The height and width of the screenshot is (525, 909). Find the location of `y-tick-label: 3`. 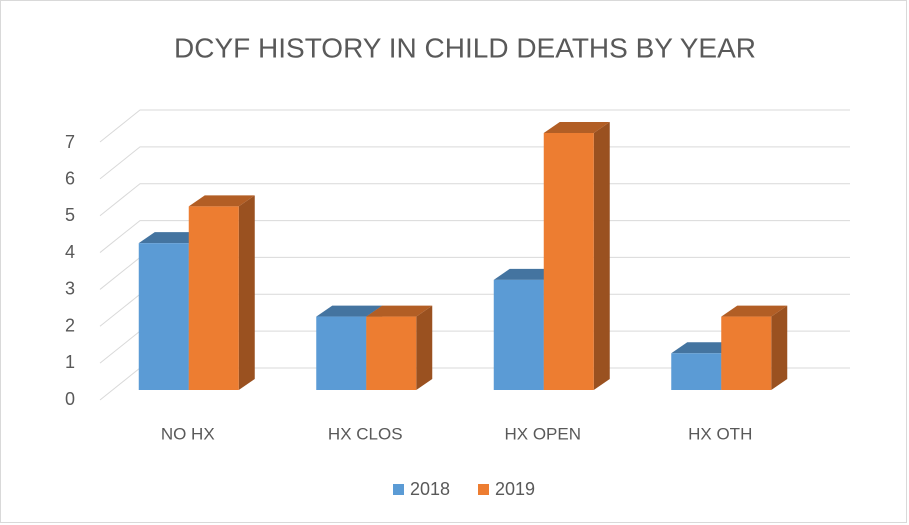

y-tick-label: 3 is located at coordinates (70, 289).